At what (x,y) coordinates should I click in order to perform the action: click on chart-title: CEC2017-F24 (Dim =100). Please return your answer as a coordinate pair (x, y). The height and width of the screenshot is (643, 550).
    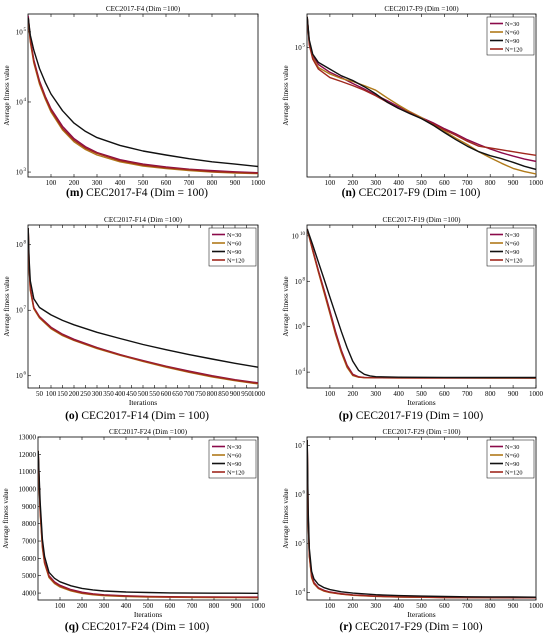
    Looking at the image, I should click on (148, 432).